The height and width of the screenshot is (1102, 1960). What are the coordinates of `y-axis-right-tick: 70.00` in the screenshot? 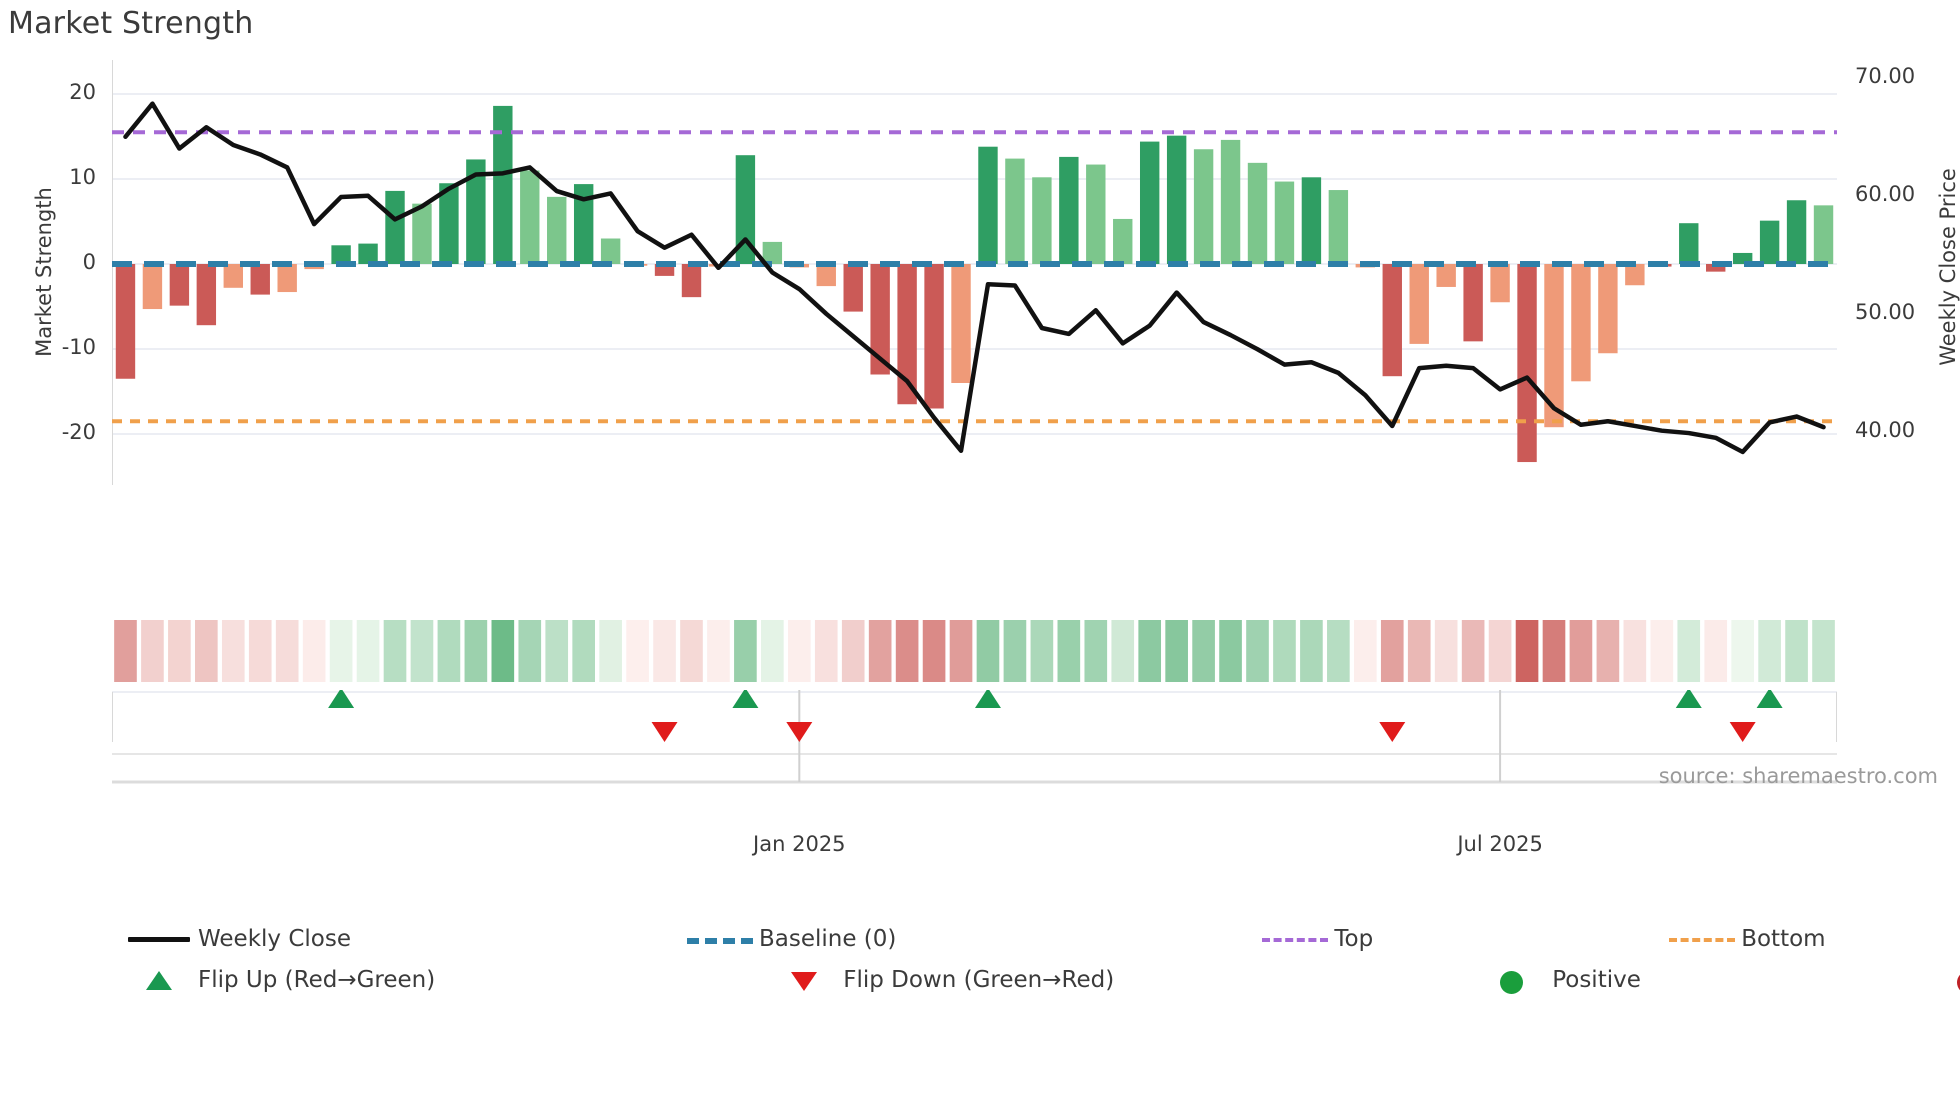 It's located at (1885, 75).